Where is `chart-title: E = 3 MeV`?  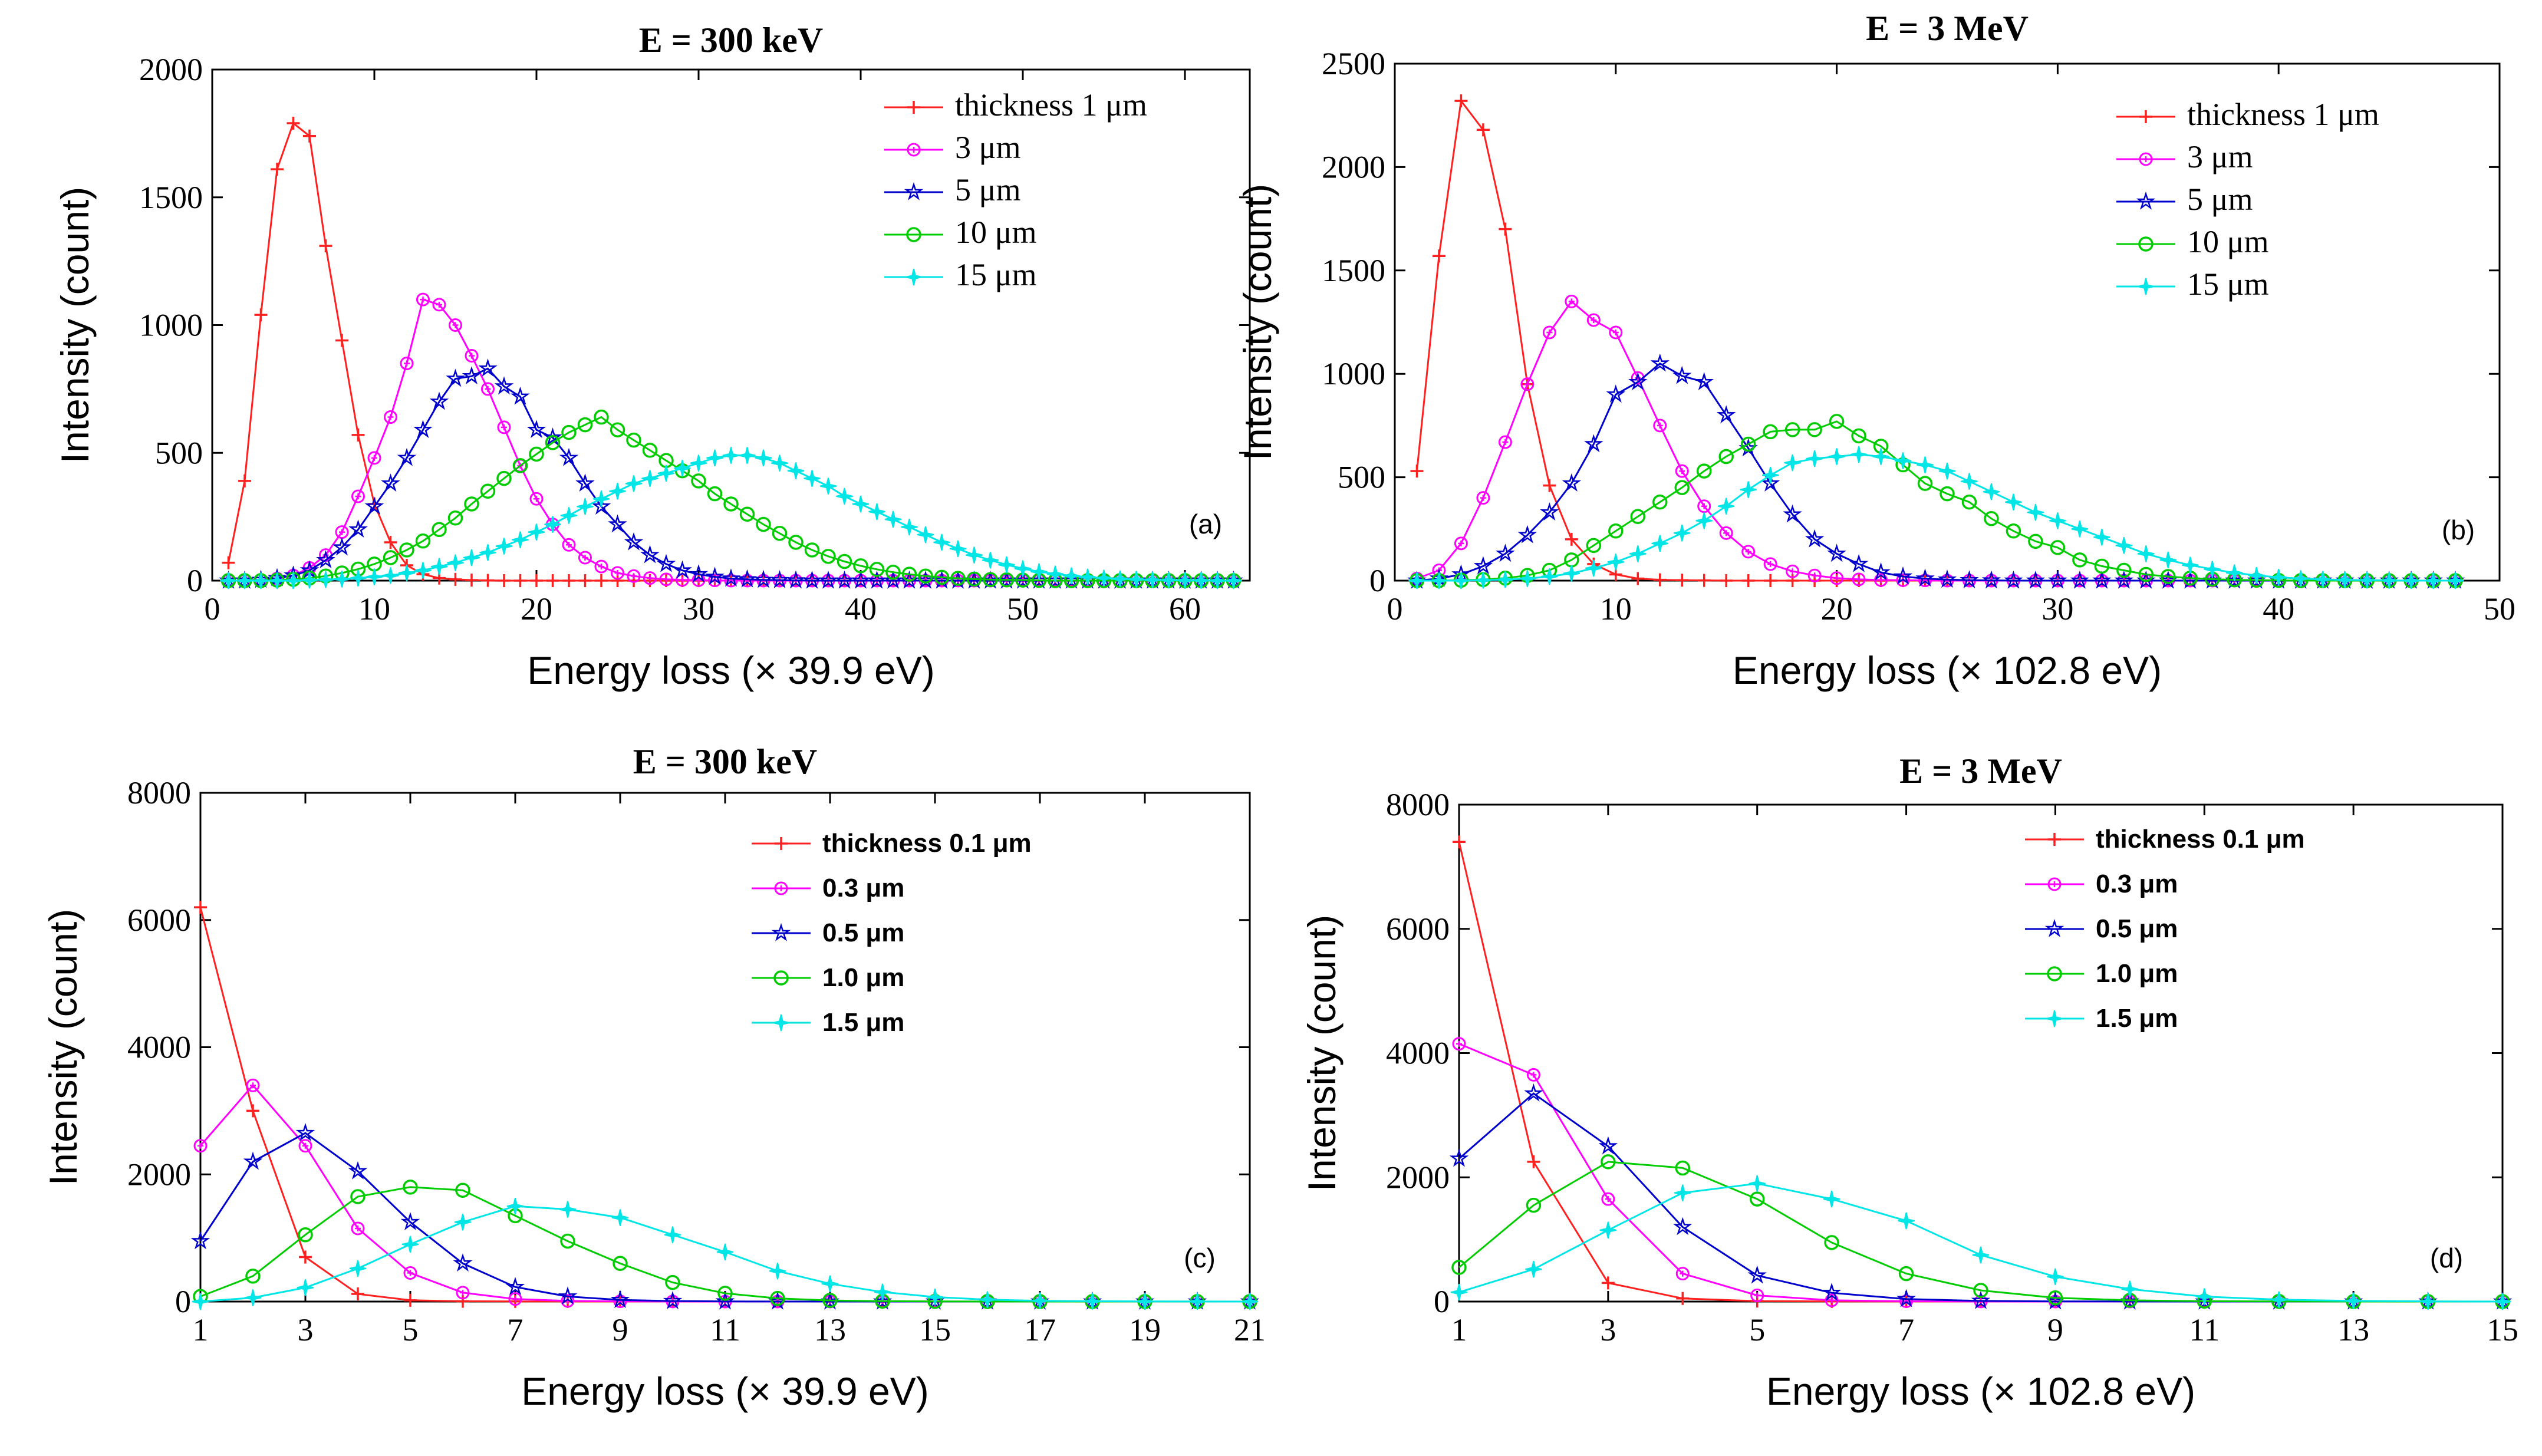 chart-title: E = 3 MeV is located at coordinates (1947, 28).